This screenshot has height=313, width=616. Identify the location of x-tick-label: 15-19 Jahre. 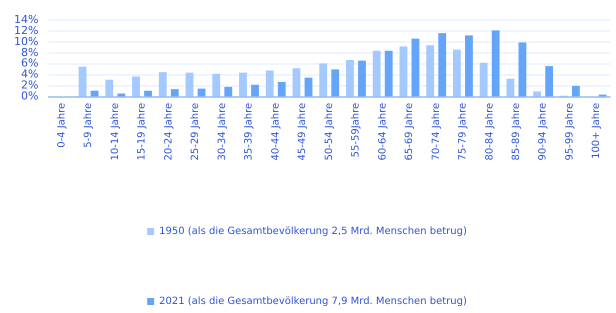
(142, 131).